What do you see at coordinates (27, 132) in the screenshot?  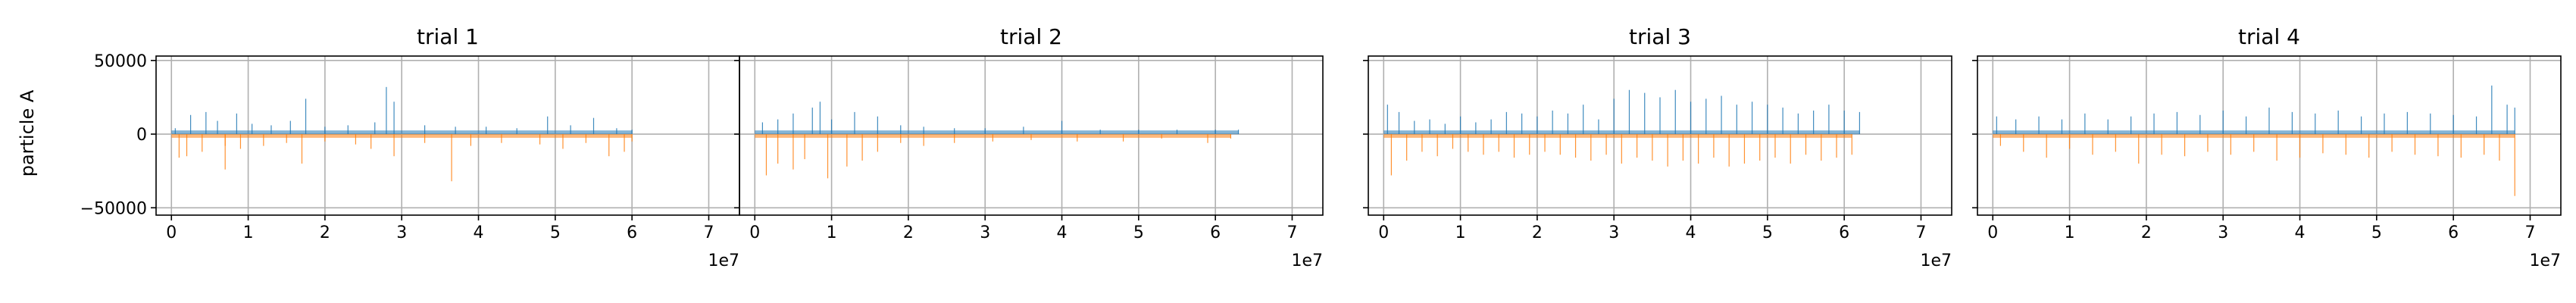 I see `y-axis-label: particle A` at bounding box center [27, 132].